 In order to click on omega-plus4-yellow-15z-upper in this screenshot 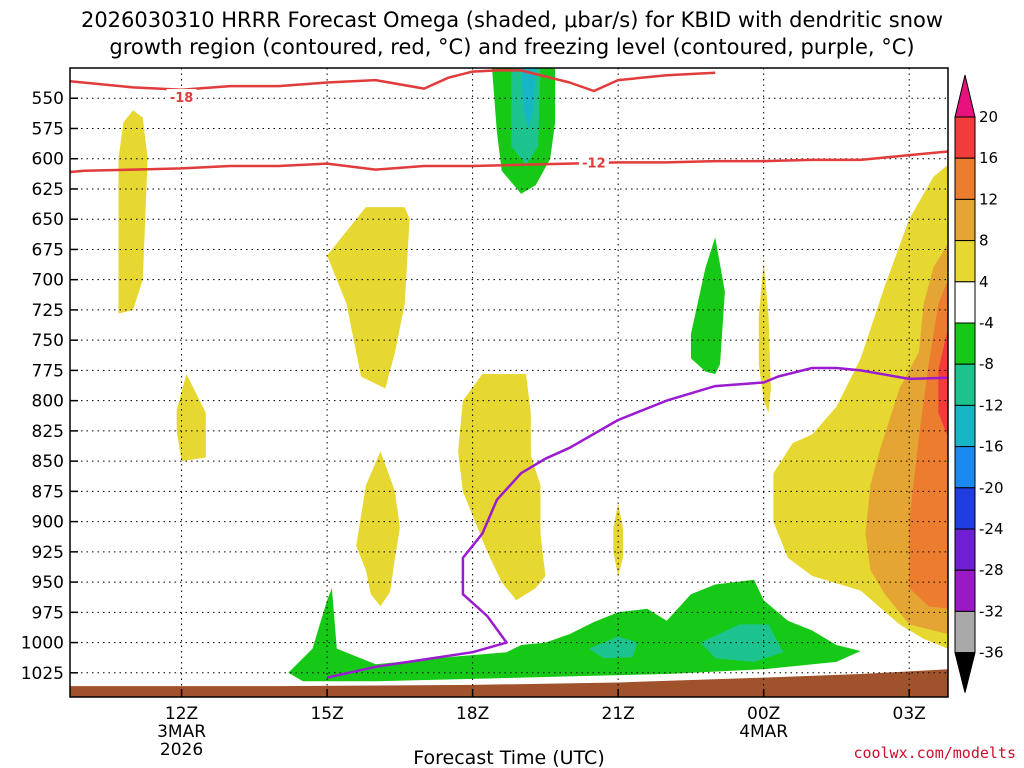, I will do `click(368, 298)`.